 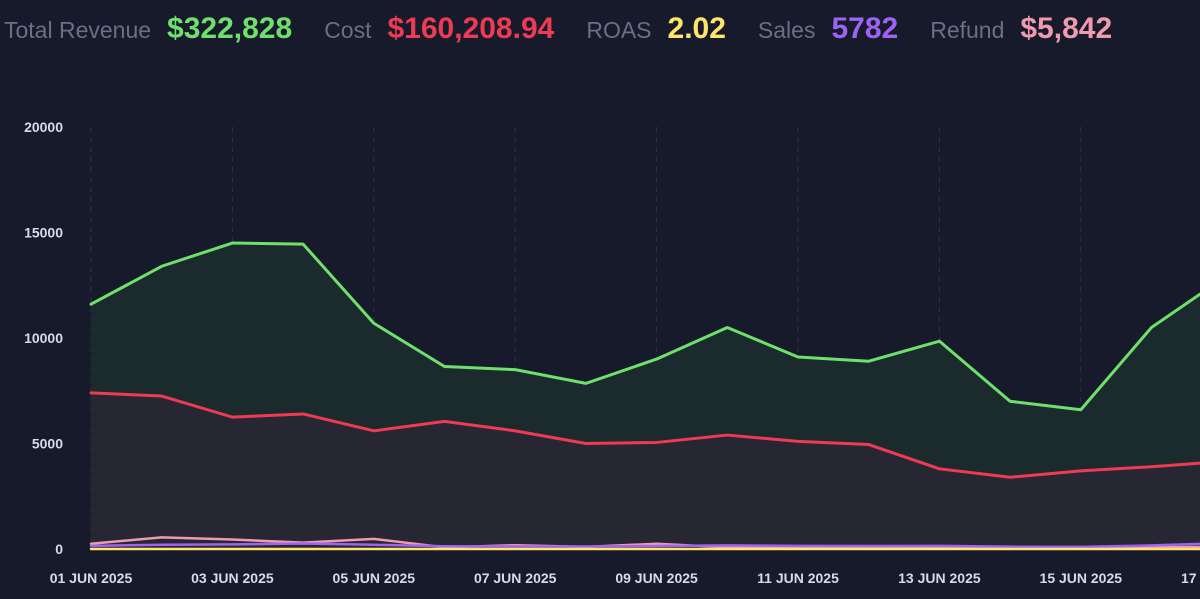 What do you see at coordinates (644, 545) in the screenshot?
I see `sales-line` at bounding box center [644, 545].